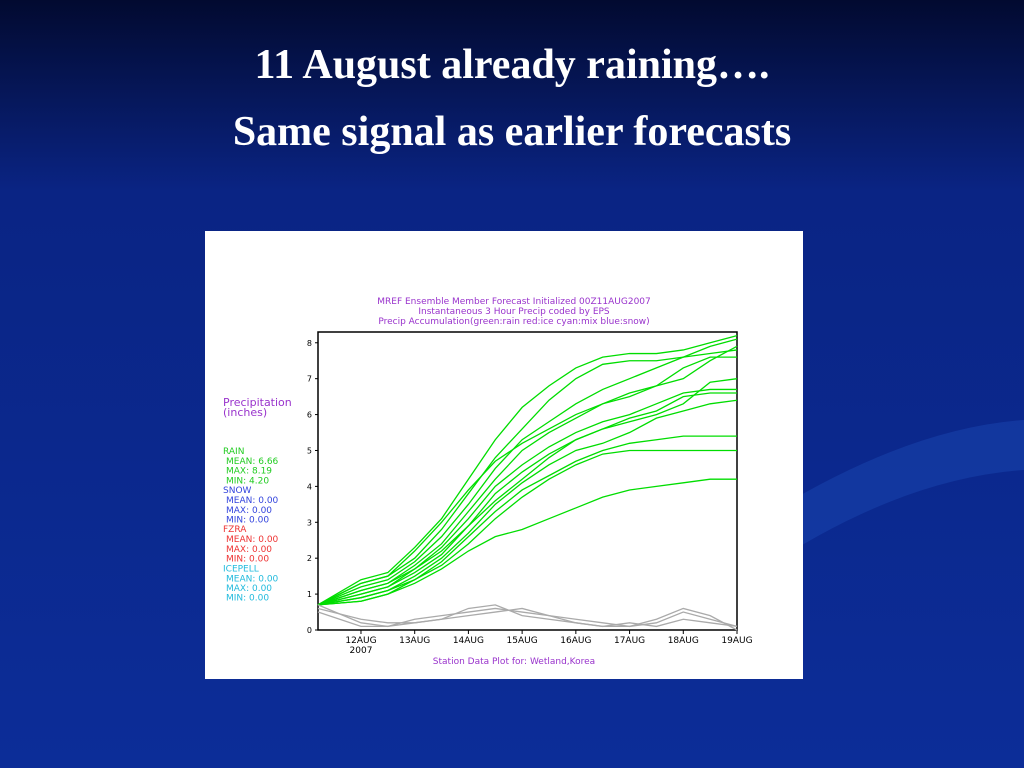 The image size is (1024, 768). I want to click on x-tick-label: 15AUG, so click(522, 641).